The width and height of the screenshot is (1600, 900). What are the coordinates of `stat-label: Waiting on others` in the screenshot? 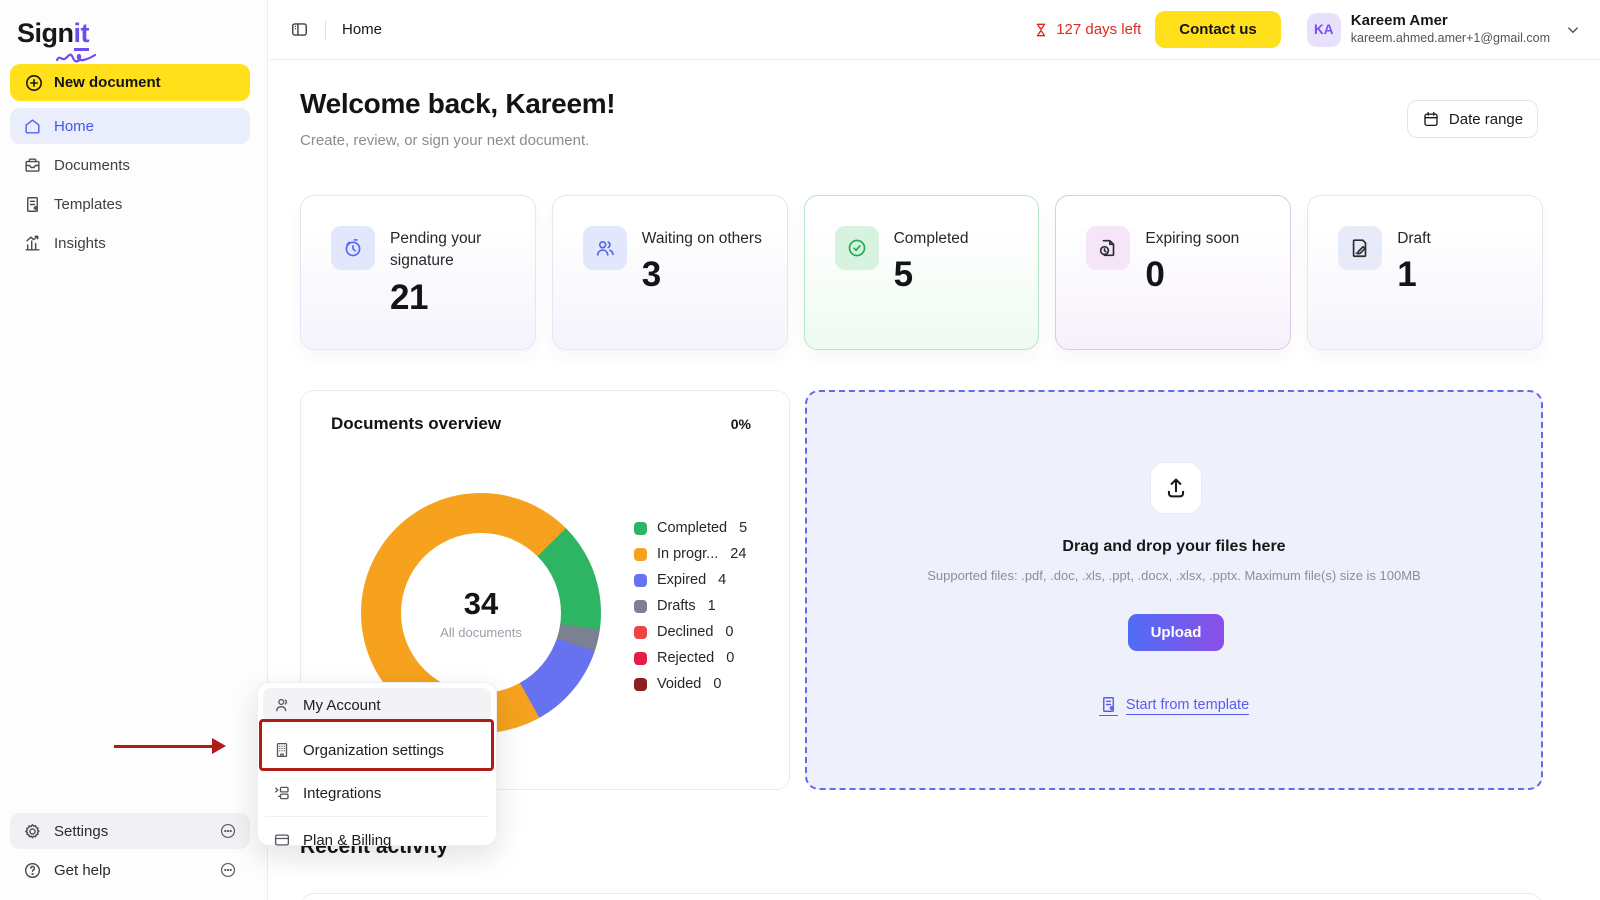 It's located at (701, 238).